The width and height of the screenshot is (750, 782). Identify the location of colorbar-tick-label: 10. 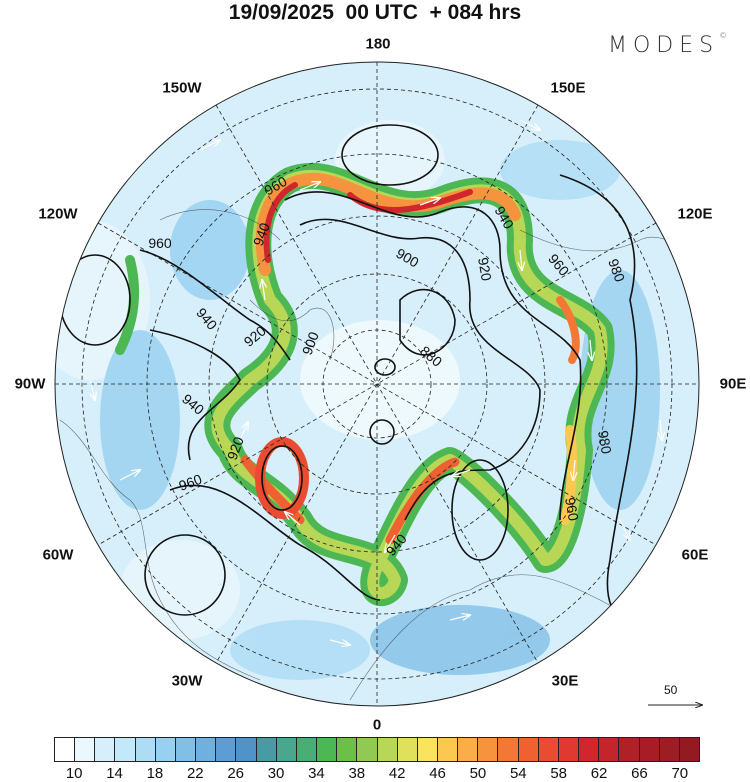
(74, 773).